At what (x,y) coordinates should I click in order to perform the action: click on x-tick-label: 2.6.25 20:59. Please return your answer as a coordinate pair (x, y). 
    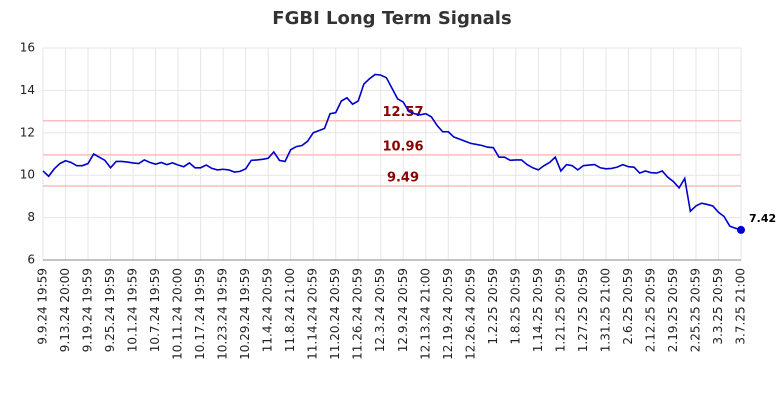
    Looking at the image, I should click on (628, 306).